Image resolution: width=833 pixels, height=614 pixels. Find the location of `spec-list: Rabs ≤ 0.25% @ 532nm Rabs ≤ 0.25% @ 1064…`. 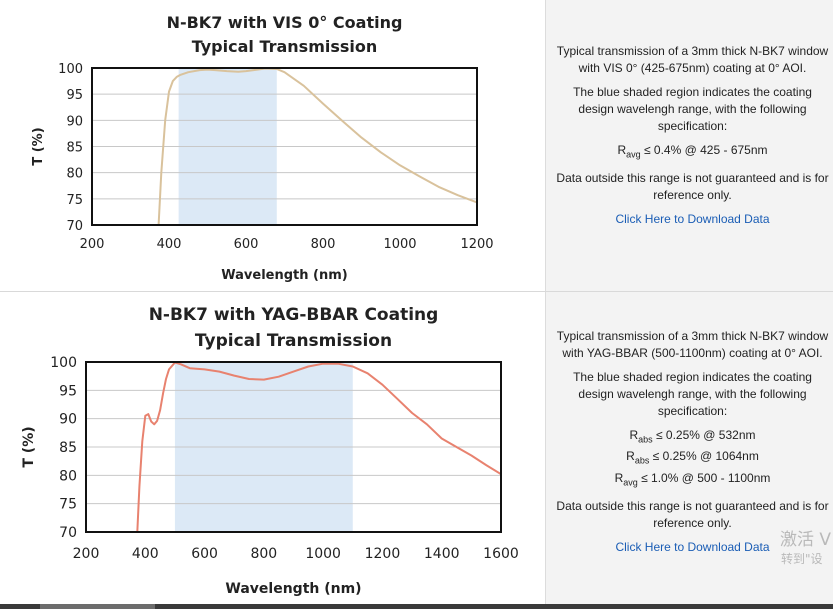

spec-list: Rabs ≤ 0.25% @ 532nm Rabs ≤ 0.25% @ 1064… is located at coordinates (692, 459).